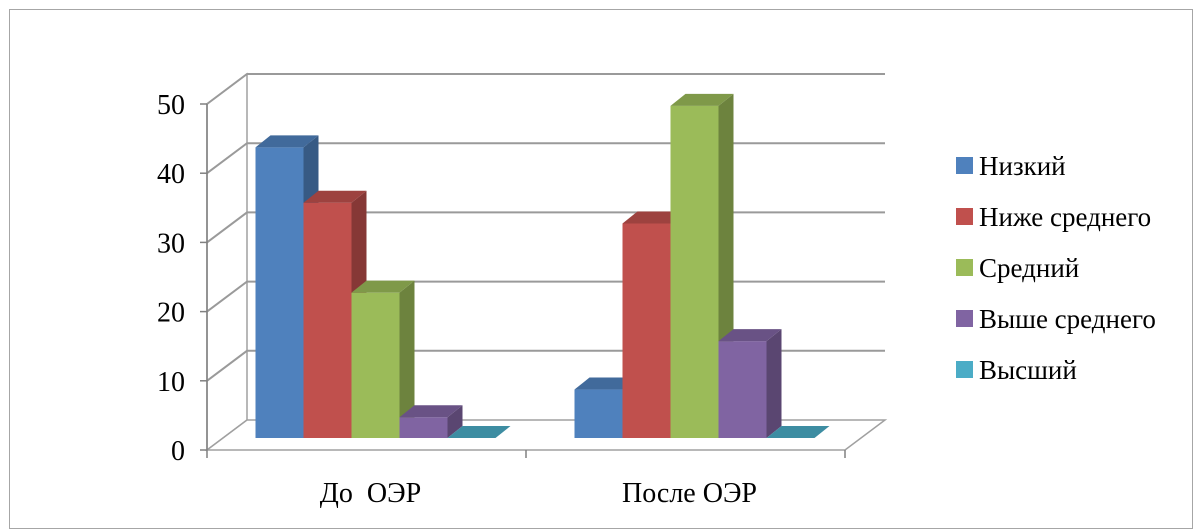 Image resolution: width=1202 pixels, height=529 pixels. I want to click on gridline, so click(545, 89).